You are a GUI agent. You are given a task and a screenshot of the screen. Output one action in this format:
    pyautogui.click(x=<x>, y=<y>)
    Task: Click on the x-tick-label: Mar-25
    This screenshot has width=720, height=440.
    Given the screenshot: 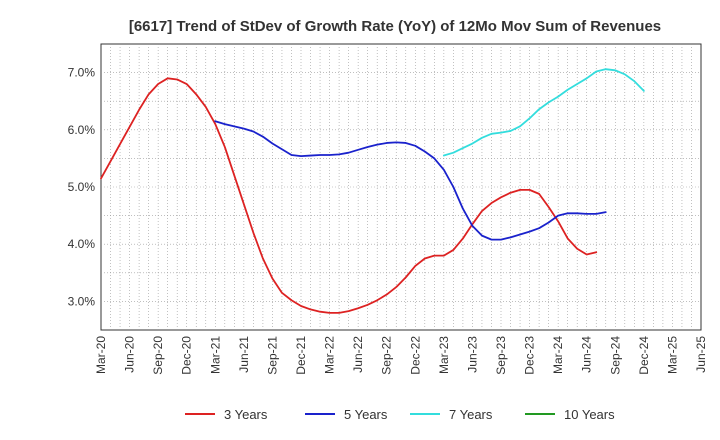 What is the action you would take?
    pyautogui.click(x=672, y=355)
    